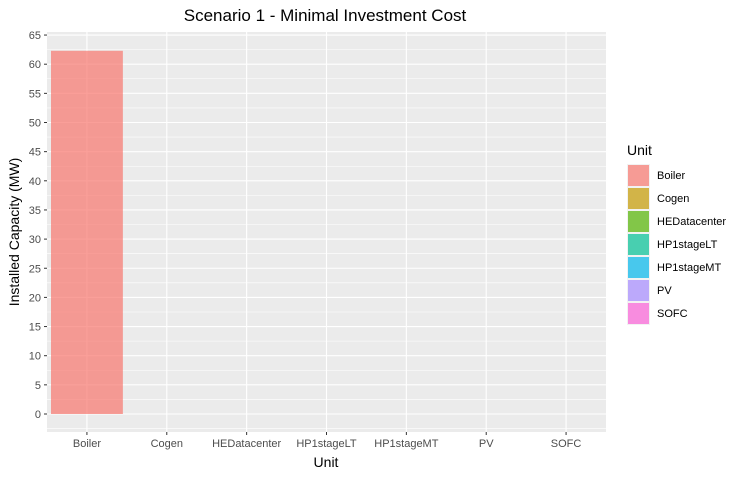 The width and height of the screenshot is (747, 478). Describe the element at coordinates (167, 444) in the screenshot. I see `x-tick-label: Cogen` at that location.